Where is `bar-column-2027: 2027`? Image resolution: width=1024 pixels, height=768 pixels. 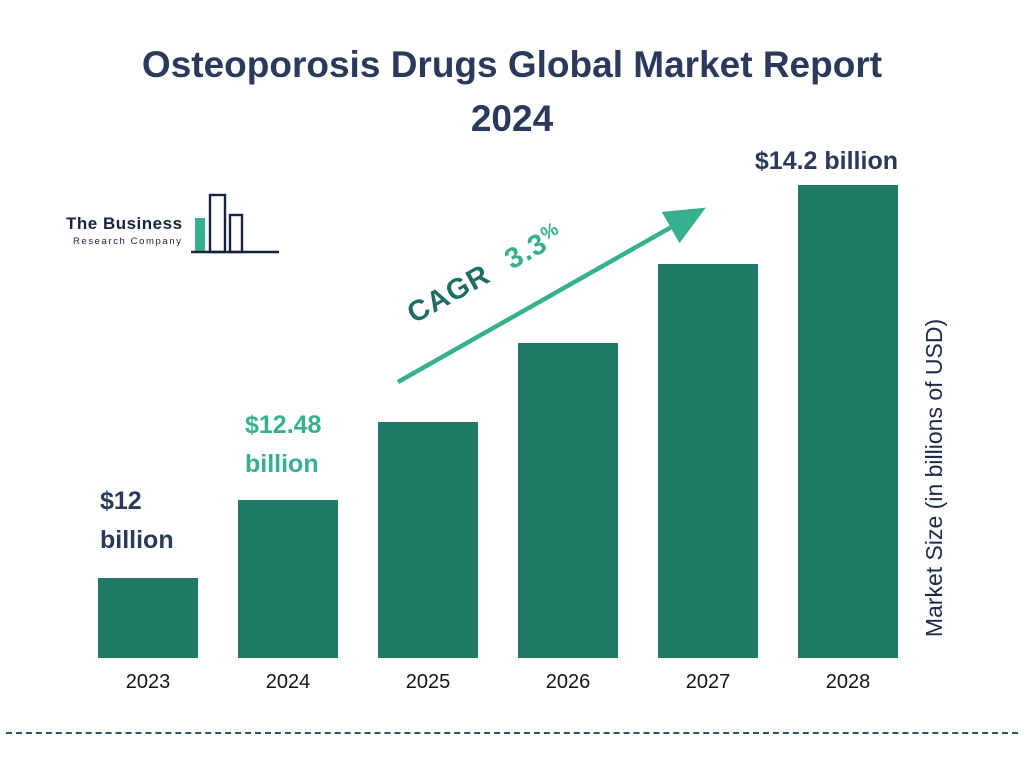
bar-column-2027: 2027 is located at coordinates (708, 438).